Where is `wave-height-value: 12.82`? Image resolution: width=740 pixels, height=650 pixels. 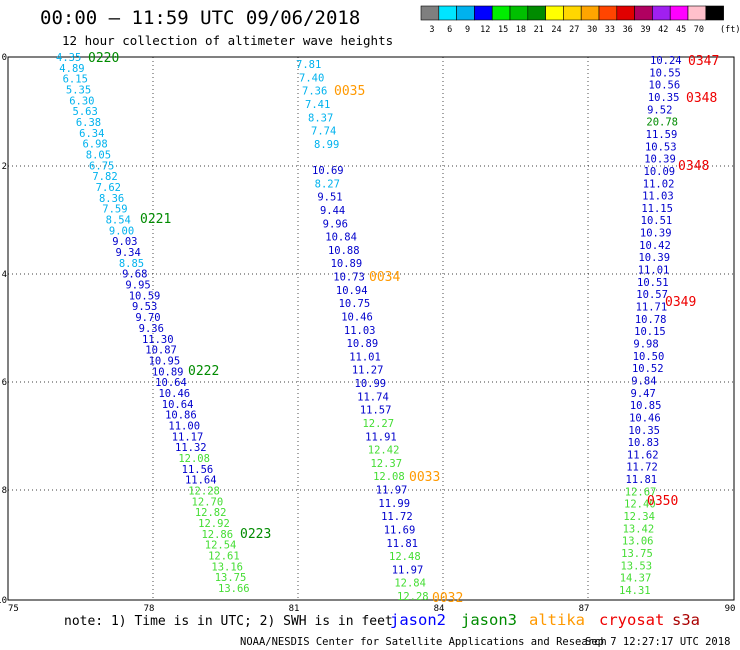
wave-height-value: 12.82 is located at coordinates (211, 513).